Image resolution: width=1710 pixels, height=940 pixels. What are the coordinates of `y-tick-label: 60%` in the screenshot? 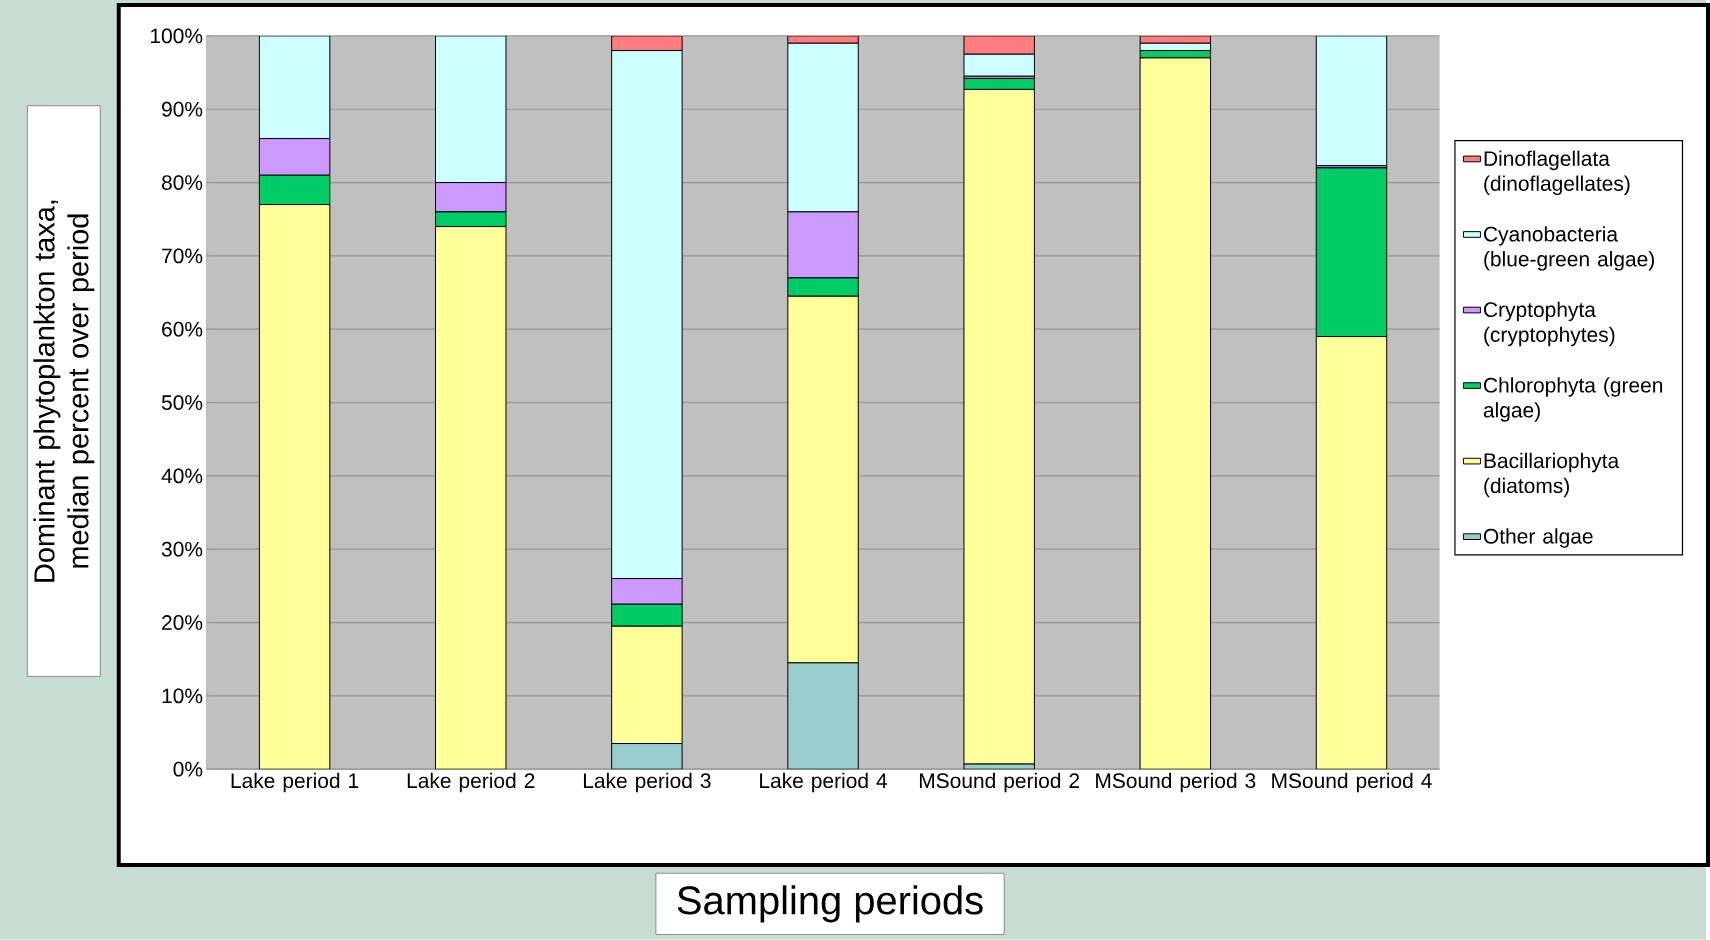 It's located at (182, 329).